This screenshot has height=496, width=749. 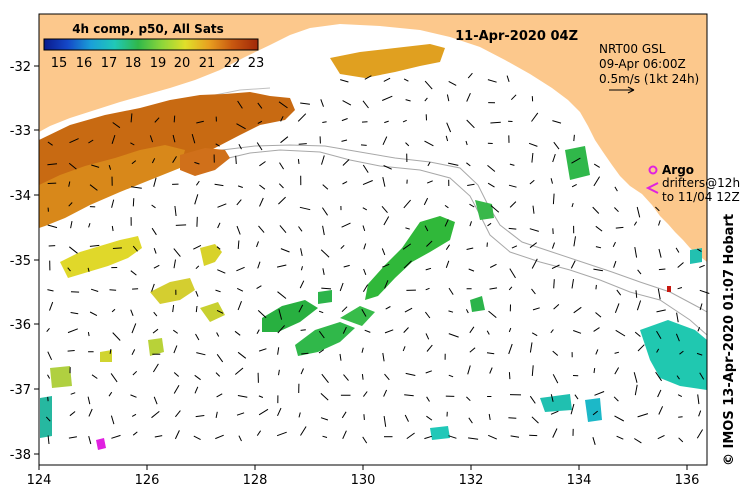 What do you see at coordinates (232, 63) in the screenshot?
I see `colorbar-tick: 22` at bounding box center [232, 63].